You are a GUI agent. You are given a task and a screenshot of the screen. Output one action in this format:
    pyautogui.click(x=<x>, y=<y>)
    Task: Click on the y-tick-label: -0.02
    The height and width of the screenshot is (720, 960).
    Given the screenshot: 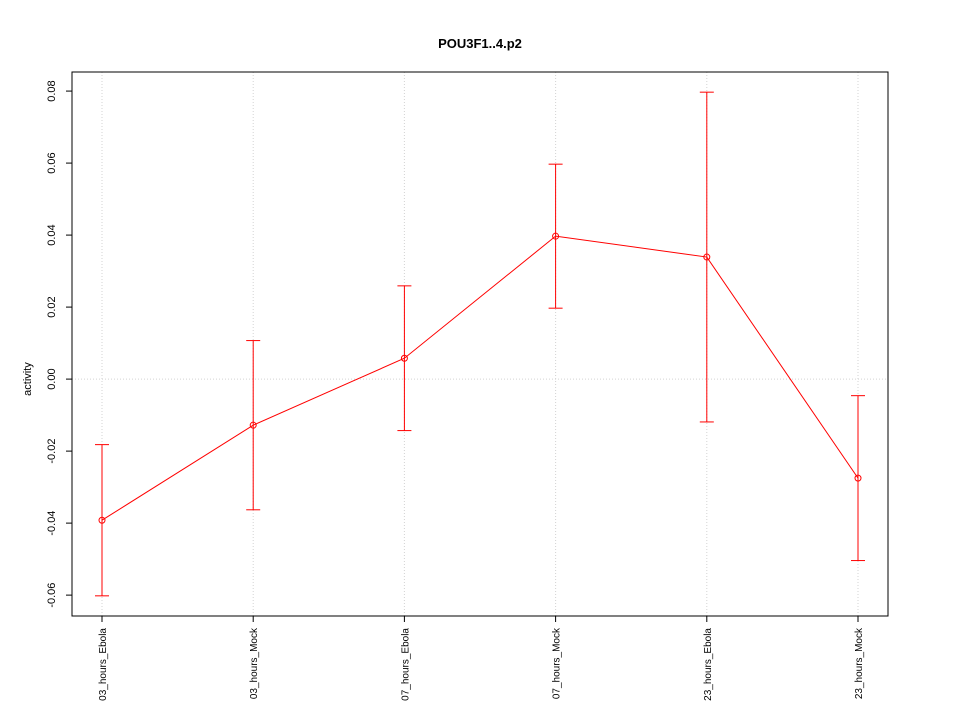 What is the action you would take?
    pyautogui.click(x=52, y=451)
    